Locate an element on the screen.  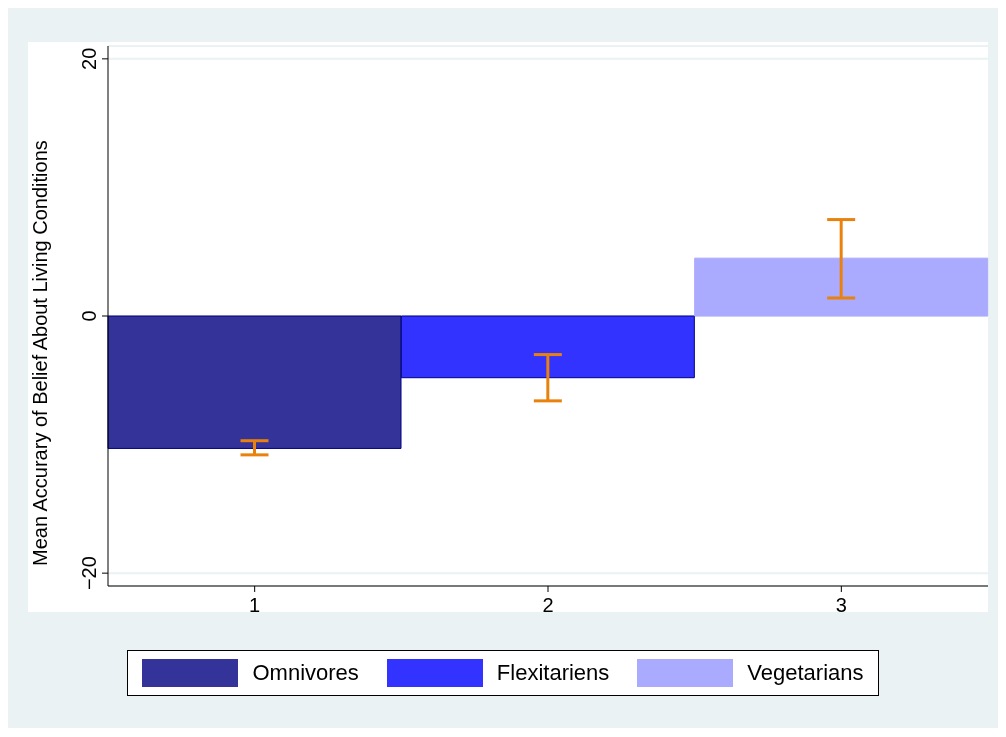
y-tick-label: 0 is located at coordinates (89, 316).